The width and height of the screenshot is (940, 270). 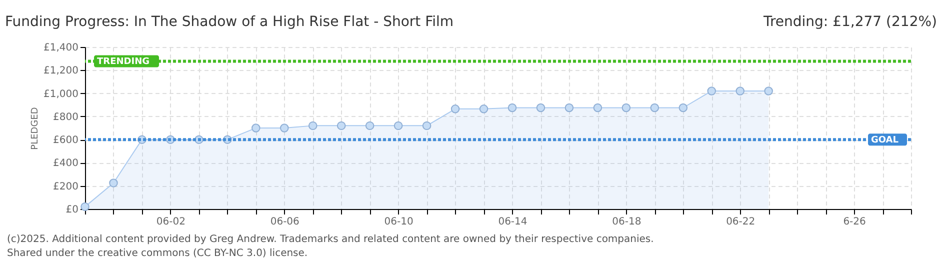 I want to click on x-tick-label: 06-22, so click(x=741, y=222).